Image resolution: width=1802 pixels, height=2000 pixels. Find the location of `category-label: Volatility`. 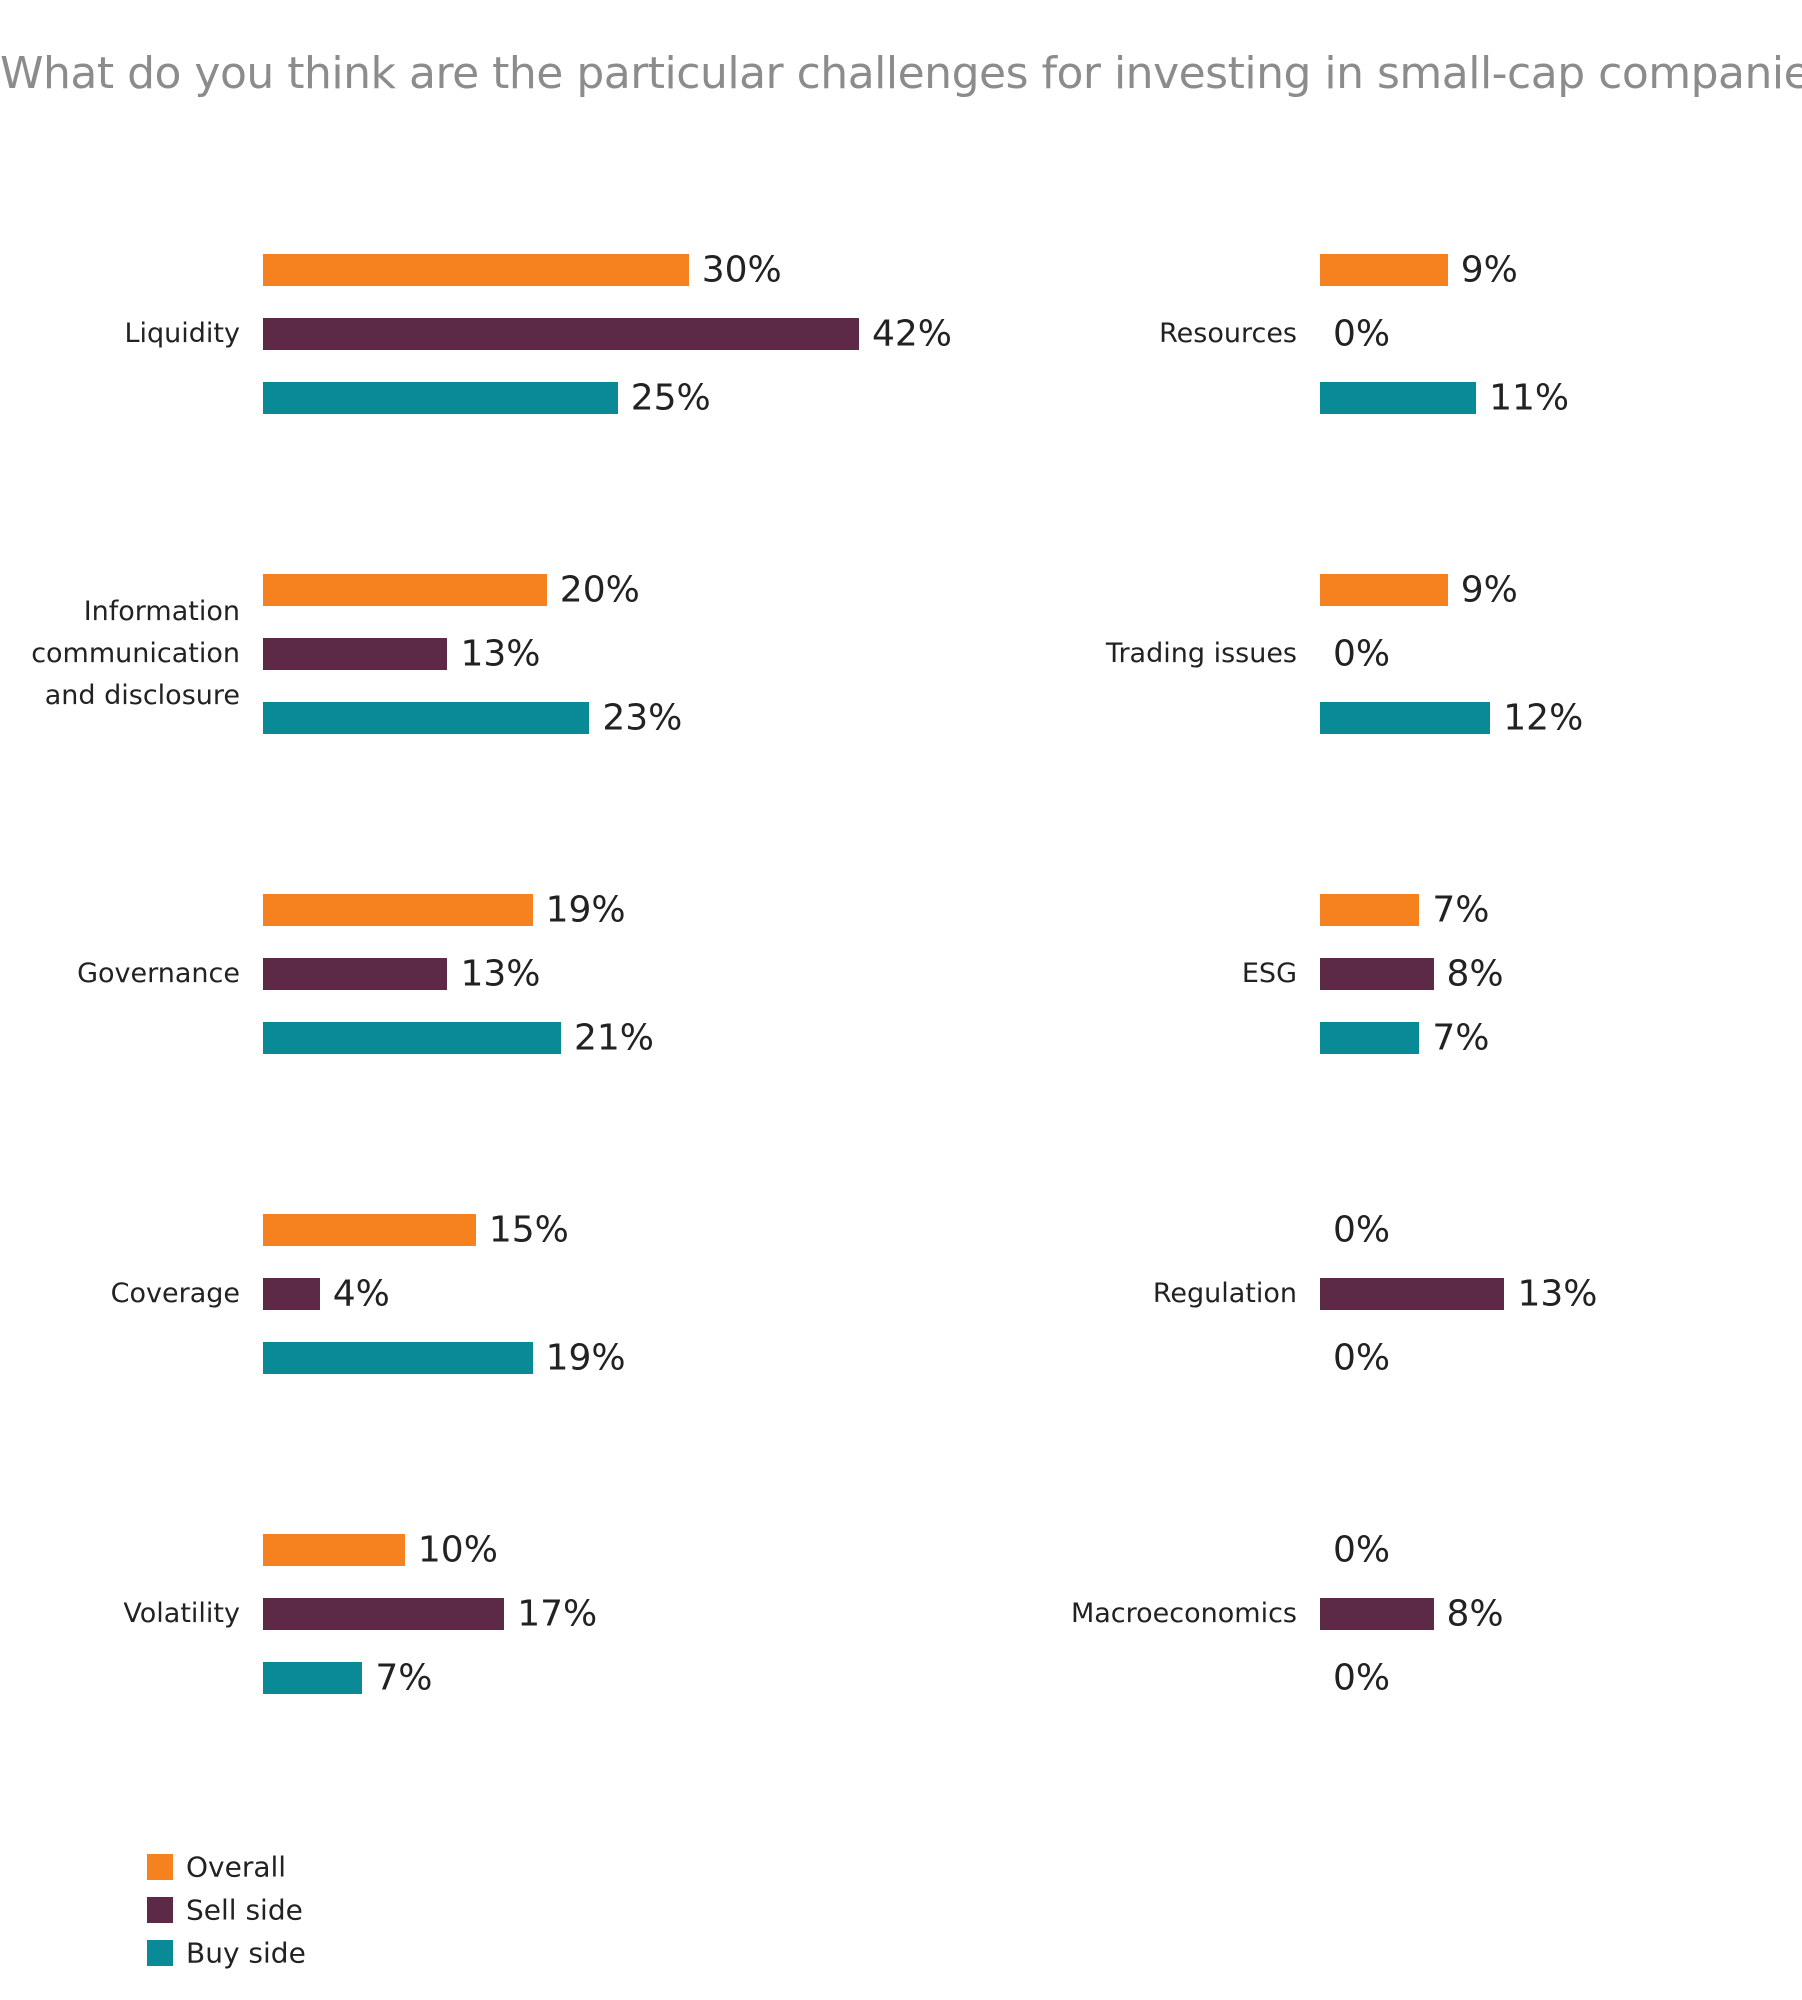

category-label: Volatility is located at coordinates (181, 1613).